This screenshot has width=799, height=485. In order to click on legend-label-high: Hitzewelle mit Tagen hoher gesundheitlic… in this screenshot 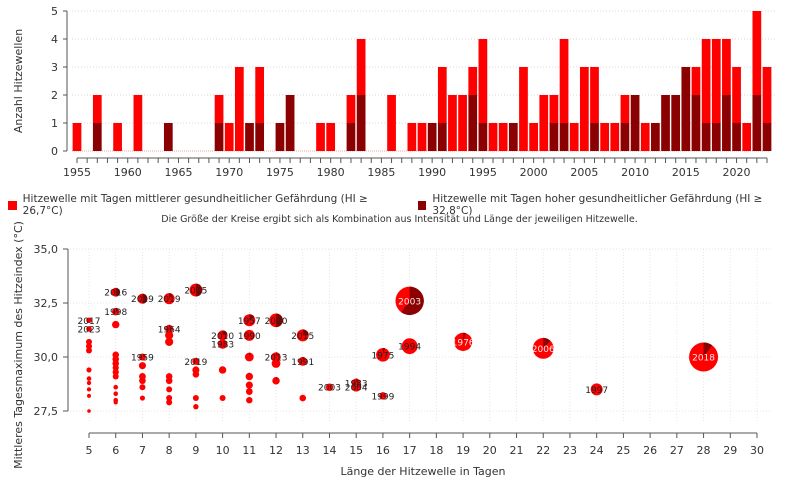, I will do `click(597, 205)`.